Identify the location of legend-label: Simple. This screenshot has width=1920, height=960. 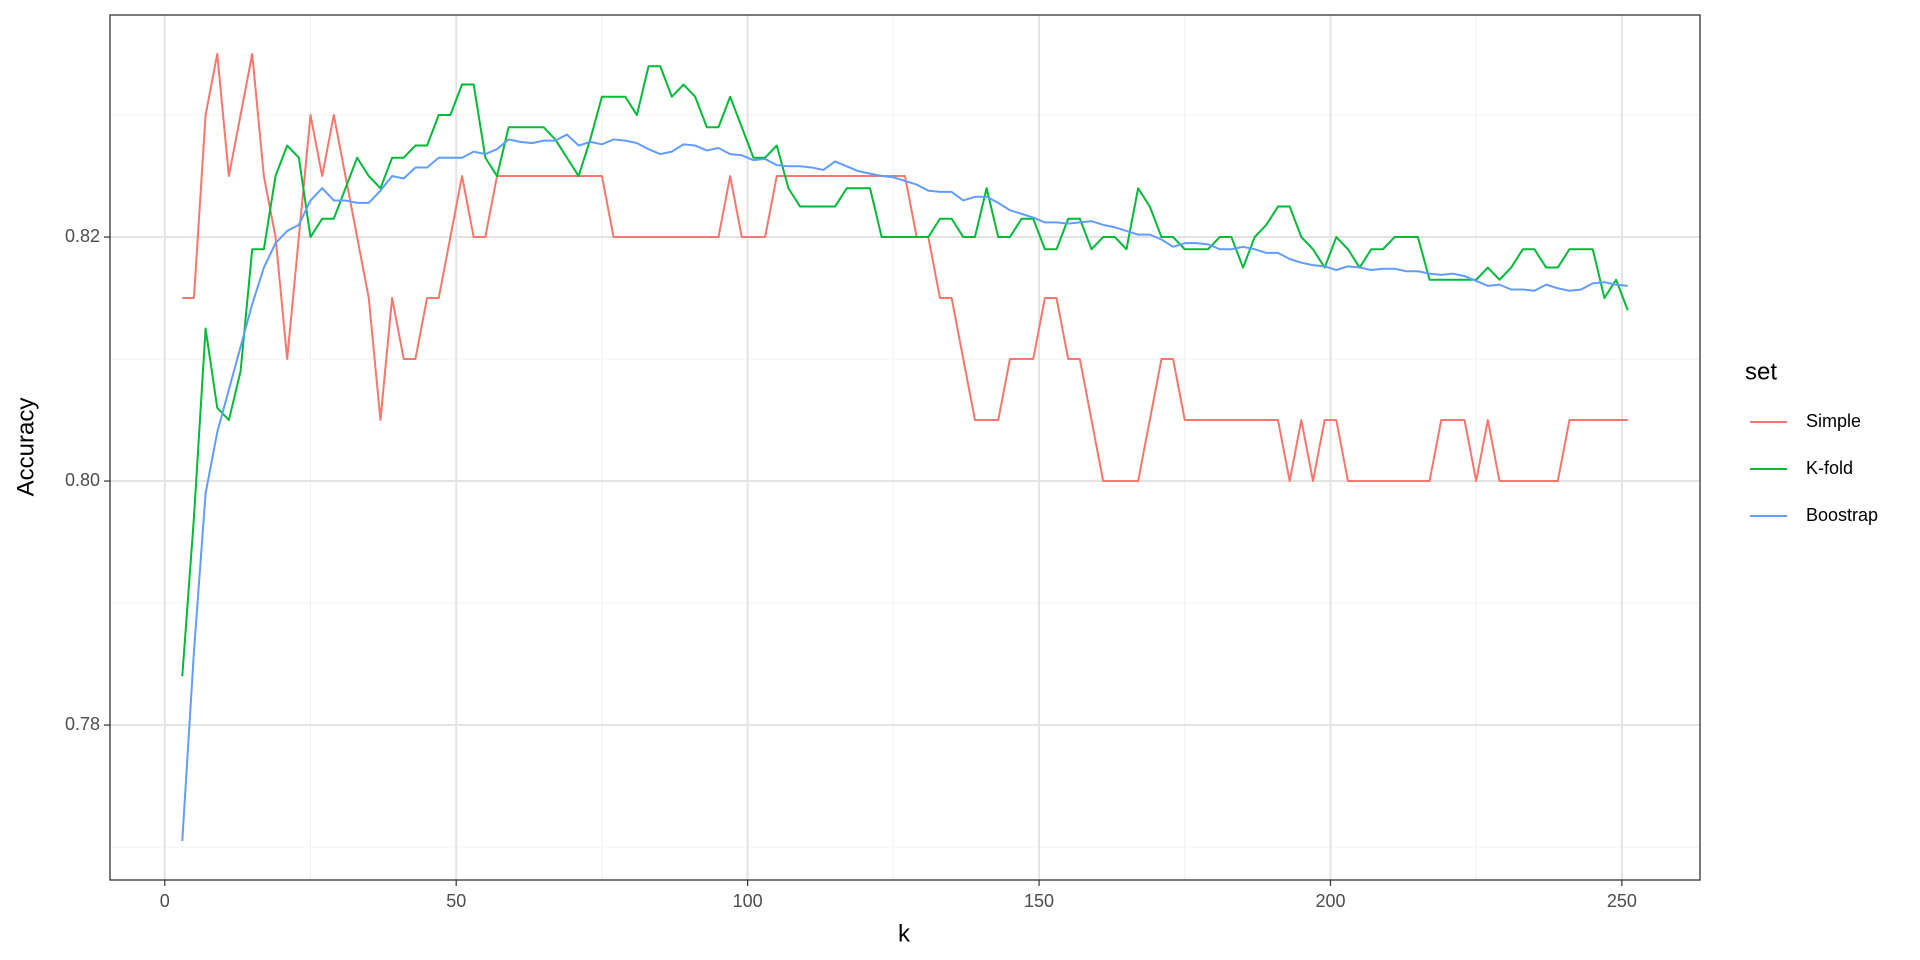
(1833, 421).